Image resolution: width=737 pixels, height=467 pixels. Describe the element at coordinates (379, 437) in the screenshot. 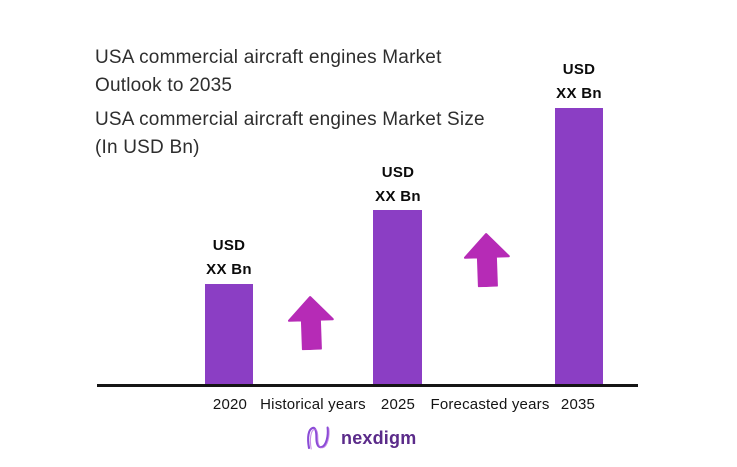

I see `nexdigm-logo-text: nexdigm` at that location.